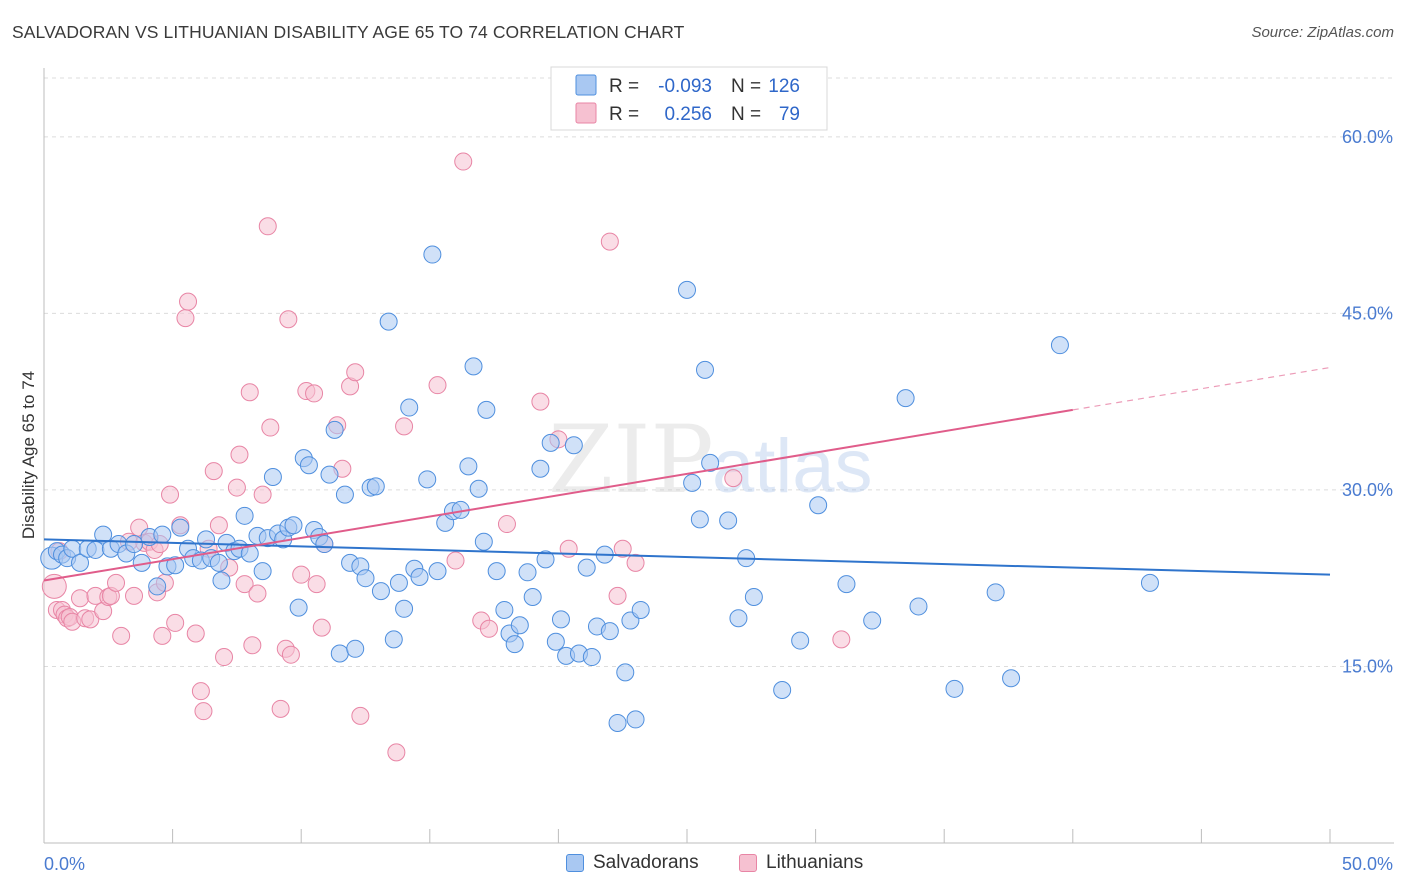 The width and height of the screenshot is (1406, 892). I want to click on legend-item-salvadorans: Salvadorans, so click(632, 863).